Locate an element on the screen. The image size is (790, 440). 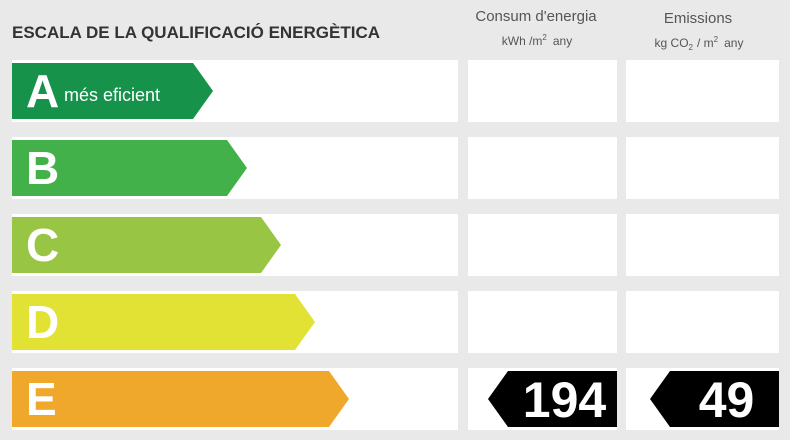
unit-text: kg CO is located at coordinates (672, 43).